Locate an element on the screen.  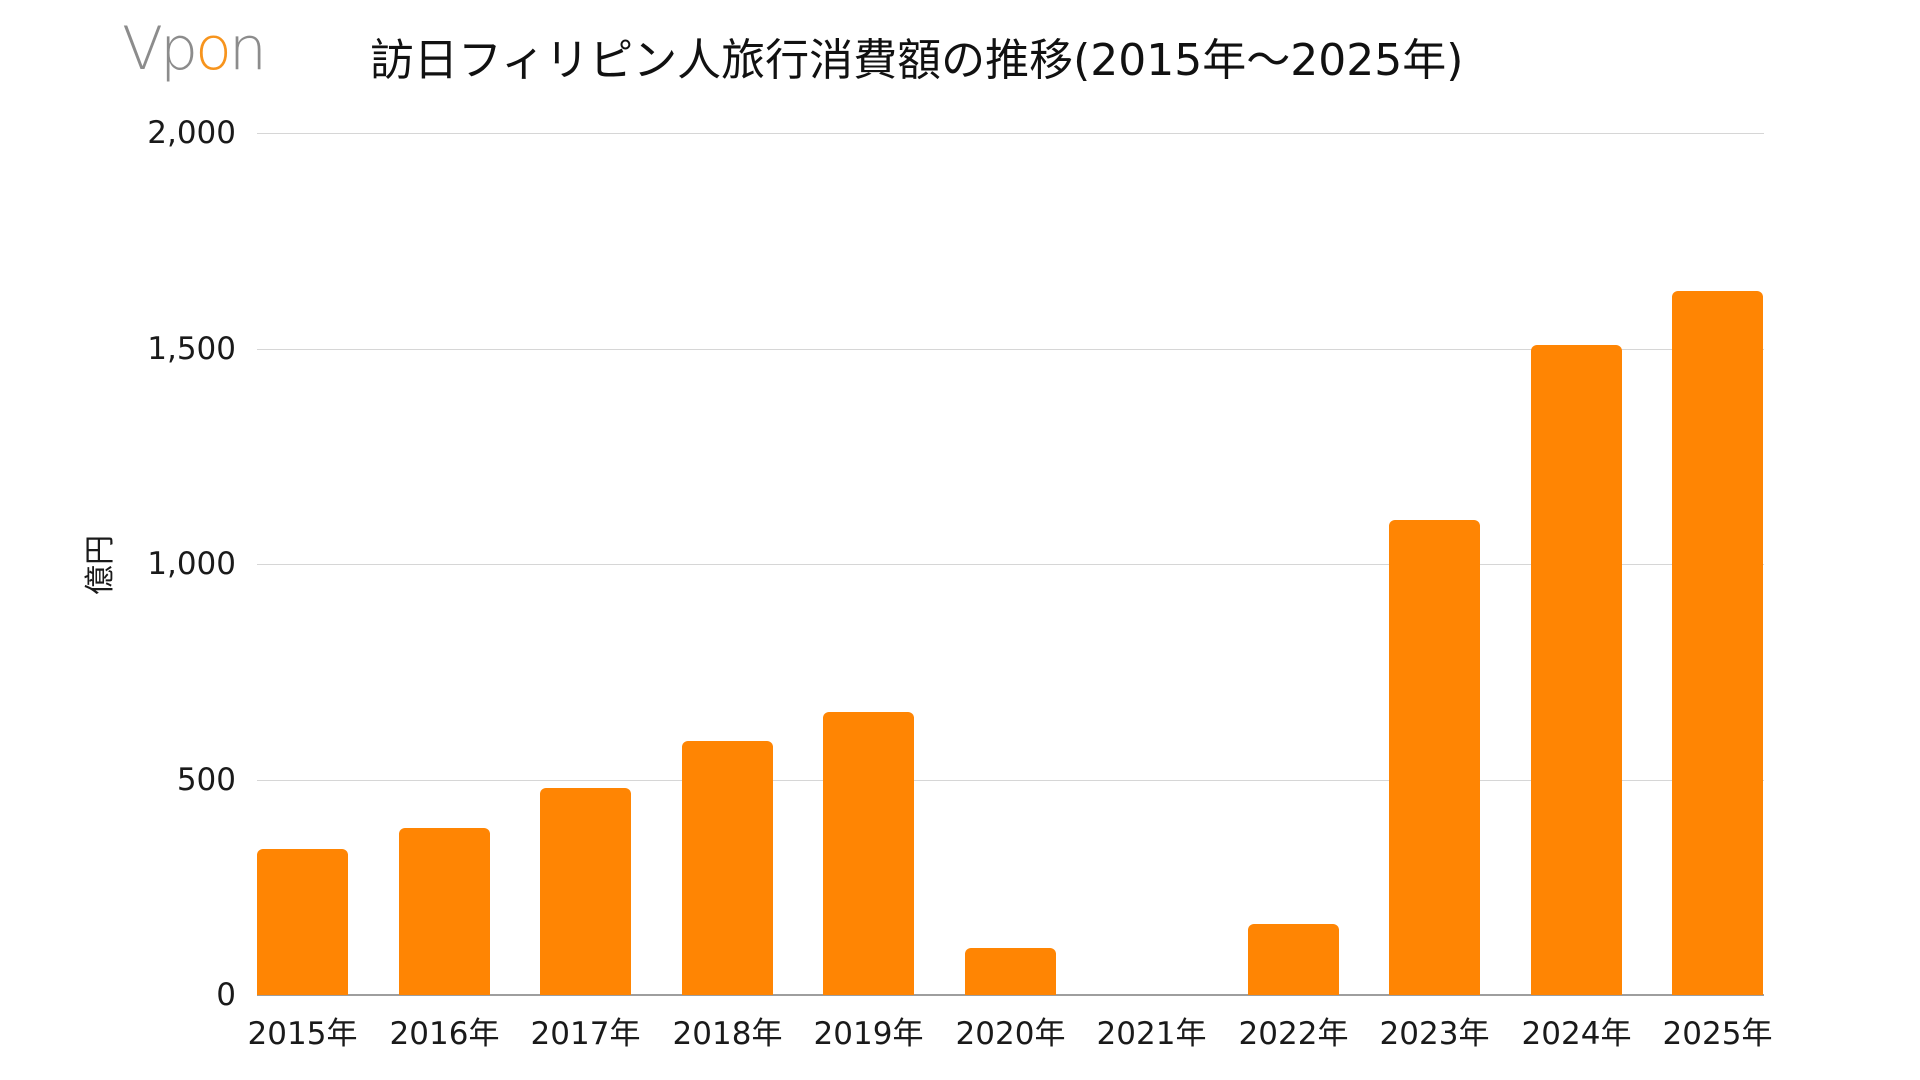
bar-2020年 is located at coordinates (1010, 971).